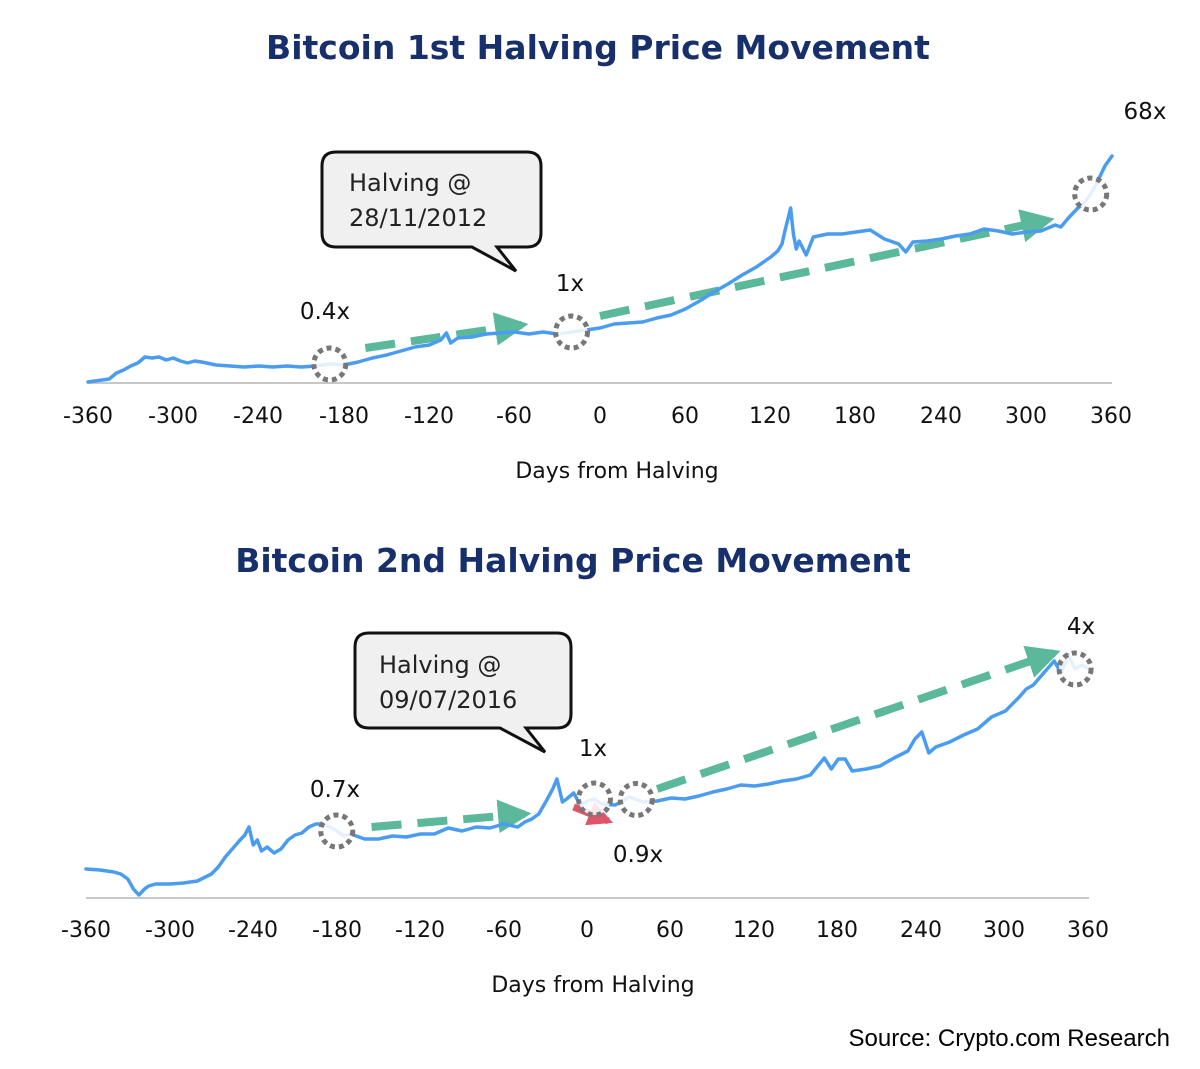 The height and width of the screenshot is (1069, 1200). I want to click on chart-2-x-axis-label: Days from Halving, so click(592, 985).